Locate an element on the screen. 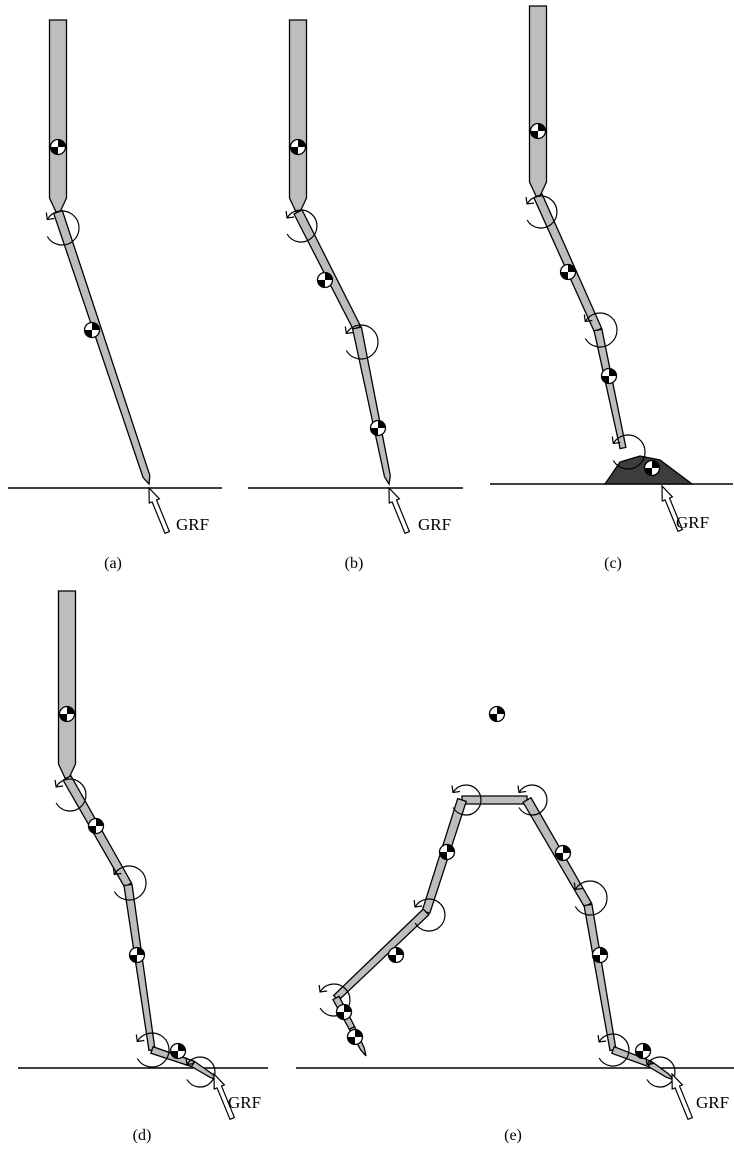 The width and height of the screenshot is (734, 1159). ground-reaction-force-arrow-e is located at coordinates (682, 1096).